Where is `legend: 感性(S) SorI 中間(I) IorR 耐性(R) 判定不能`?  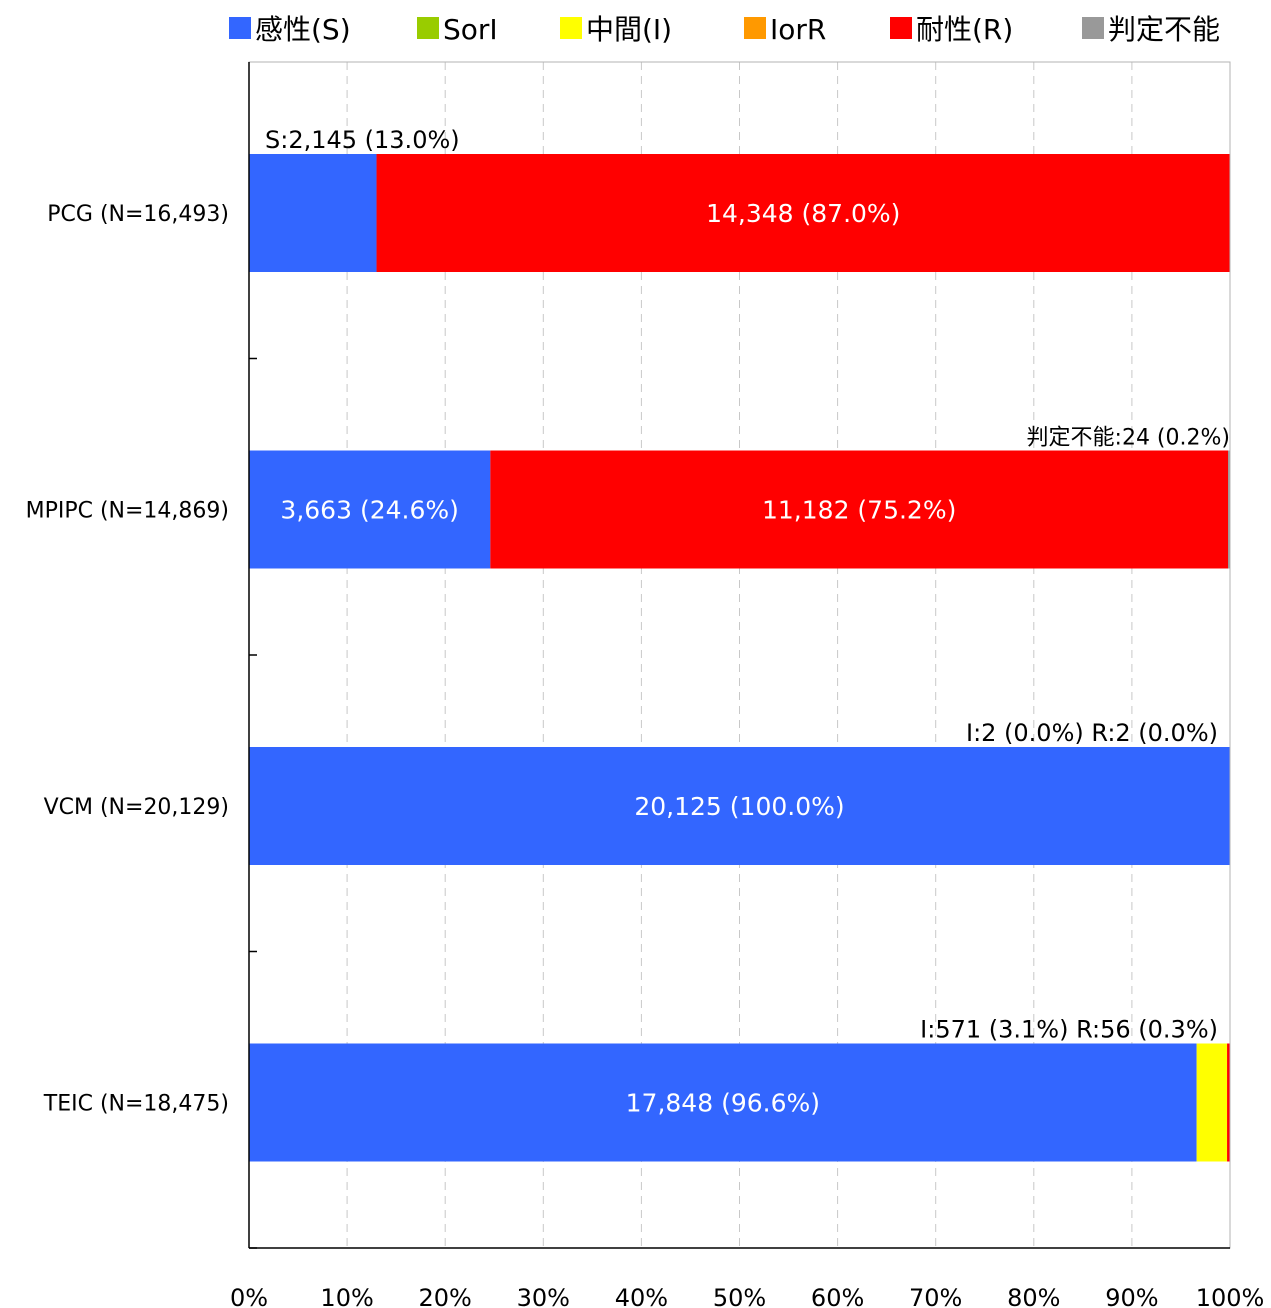
legend: 感性(S) SorI 中間(I) IorR 耐性(R) 判定不能 is located at coordinates (724, 29).